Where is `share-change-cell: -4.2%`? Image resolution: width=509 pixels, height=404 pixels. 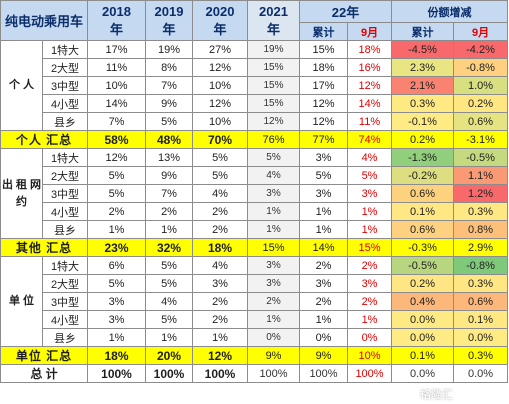
share-change-cell: -4.2% is located at coordinates (481, 49).